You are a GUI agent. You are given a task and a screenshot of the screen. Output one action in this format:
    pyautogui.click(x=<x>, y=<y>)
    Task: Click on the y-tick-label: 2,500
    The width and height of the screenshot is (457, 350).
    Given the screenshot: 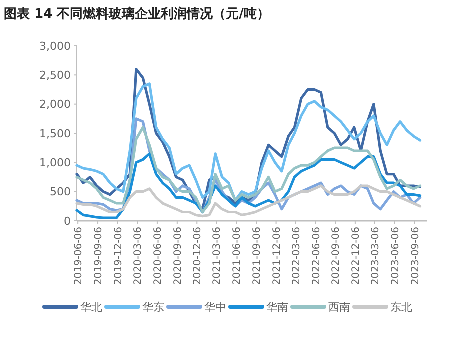 What is the action you would take?
    pyautogui.click(x=55, y=75)
    